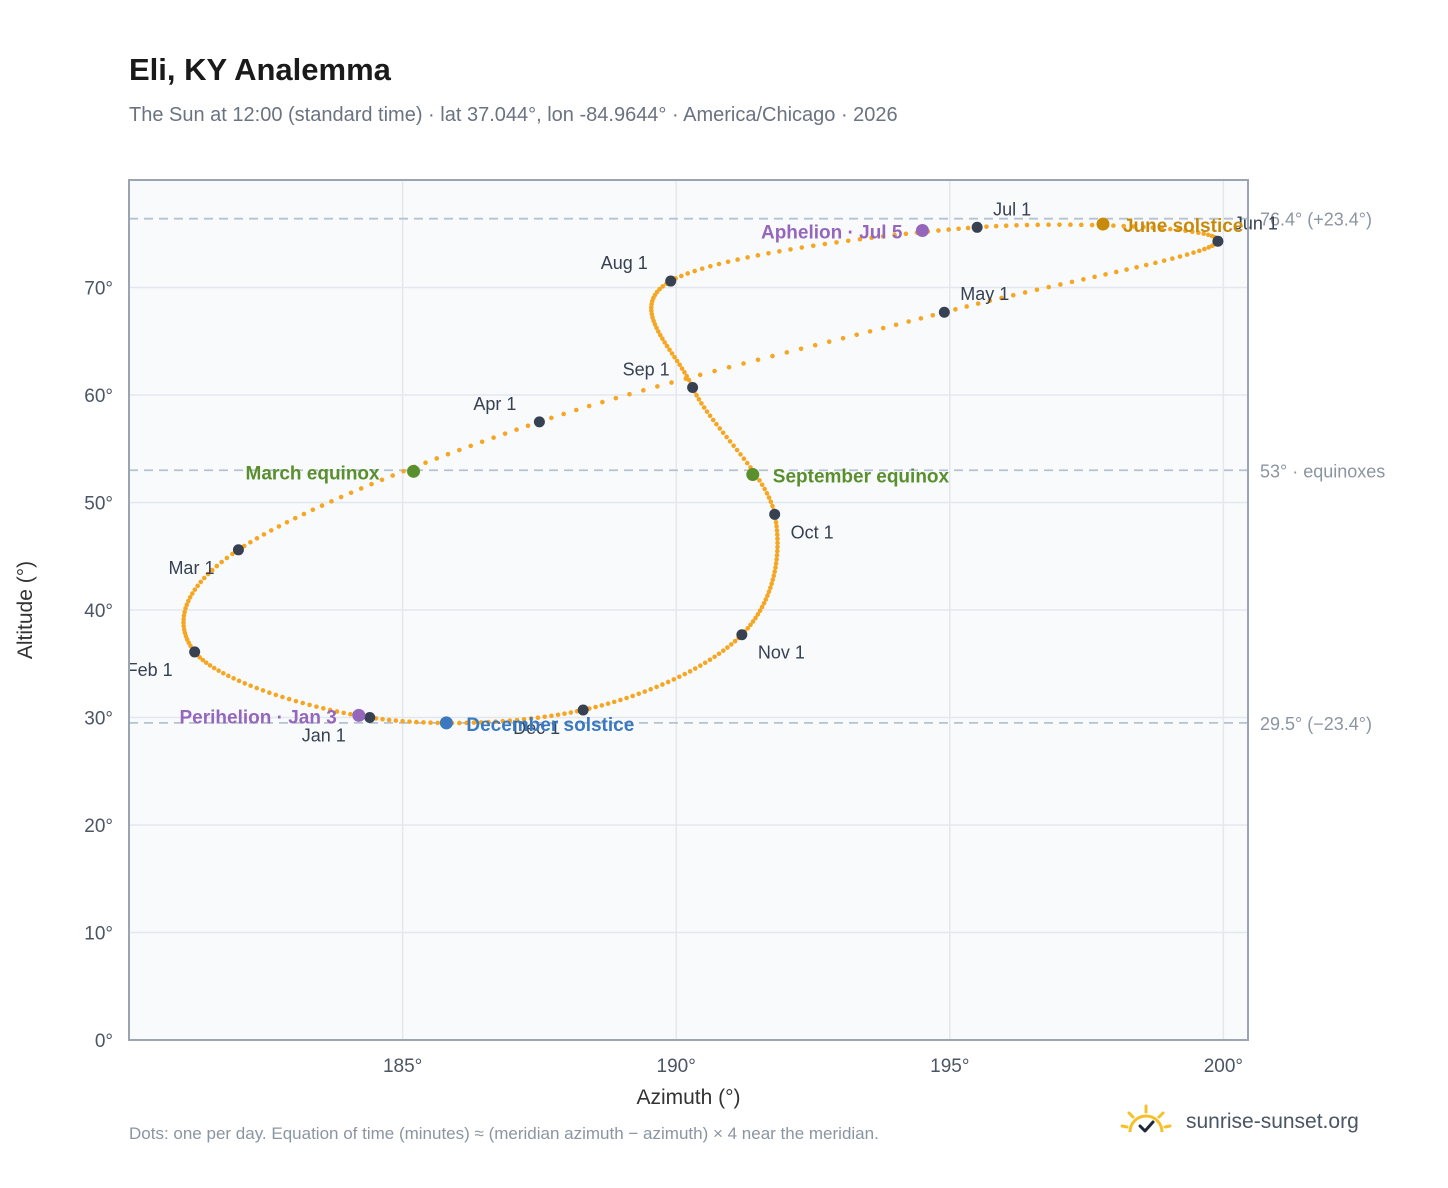  I want to click on month-label: Feb 1, so click(150, 670).